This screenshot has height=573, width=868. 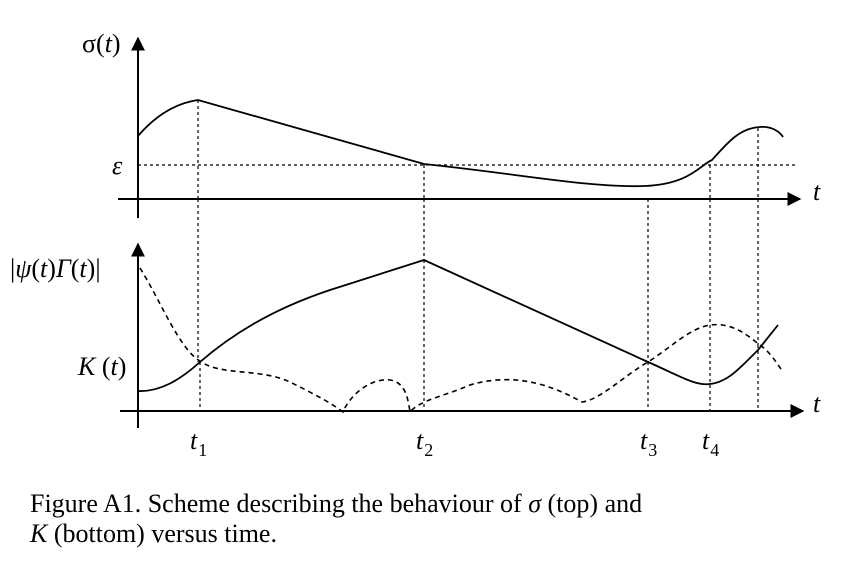 I want to click on t3-label: t3, so click(x=648, y=443).